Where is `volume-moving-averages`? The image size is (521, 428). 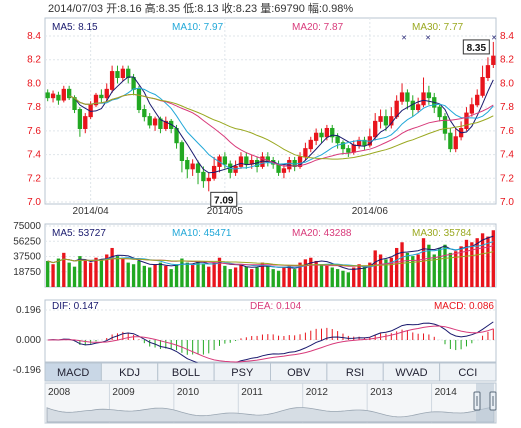
volume-moving-averages is located at coordinates (270, 252).